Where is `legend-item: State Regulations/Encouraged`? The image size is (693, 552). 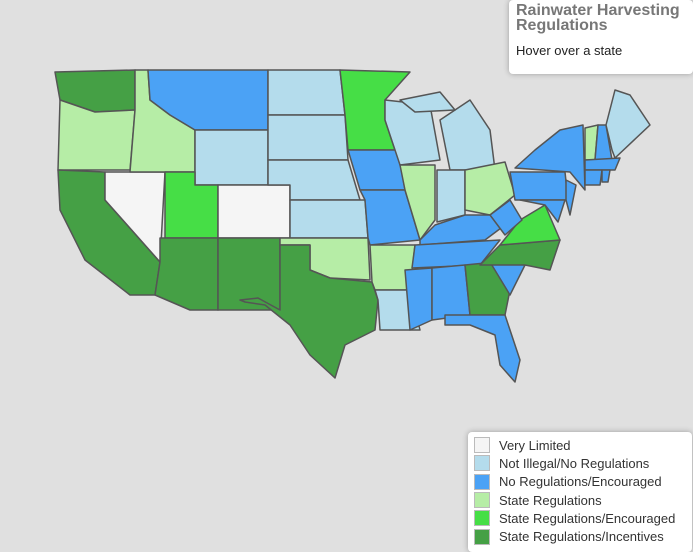
legend-item: State Regulations/Encouraged is located at coordinates (580, 518).